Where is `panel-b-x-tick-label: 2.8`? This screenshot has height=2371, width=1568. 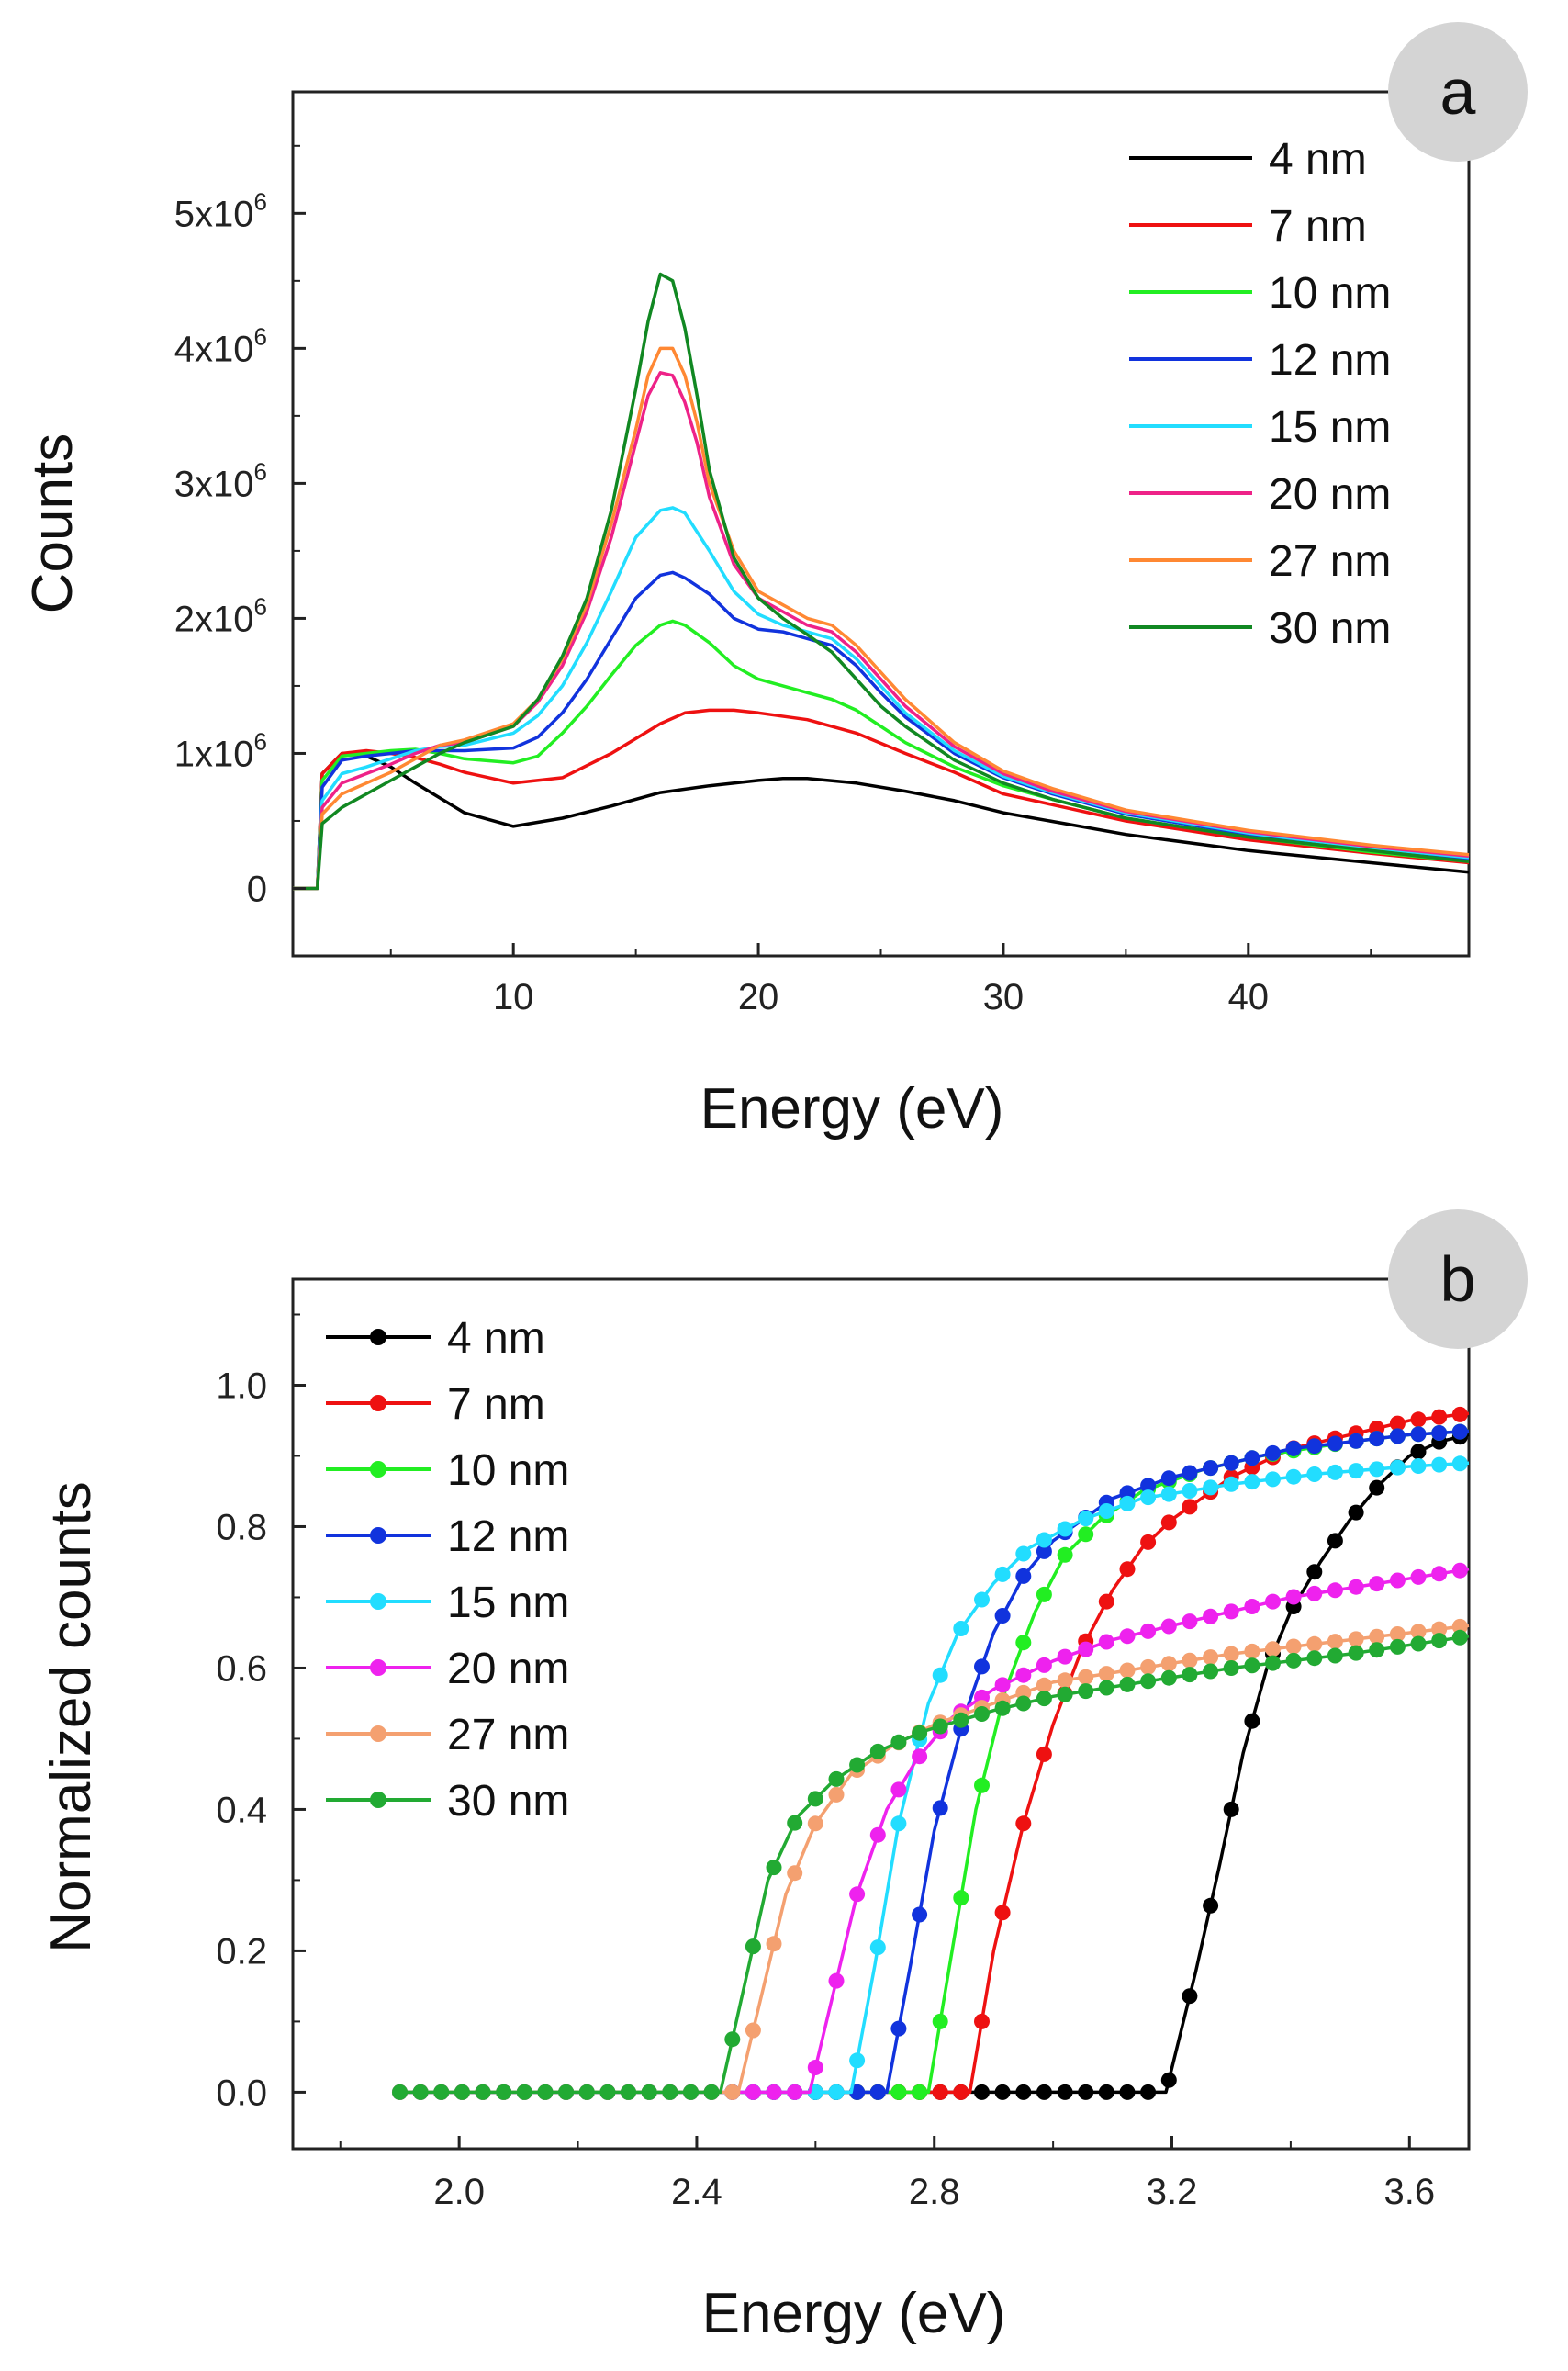 panel-b-x-tick-label: 2.8 is located at coordinates (934, 2192).